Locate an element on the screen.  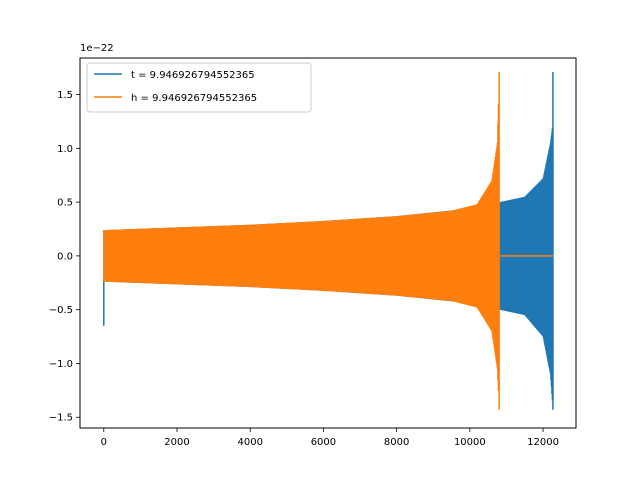
y-tick-label: −0.5 is located at coordinates (61, 310).